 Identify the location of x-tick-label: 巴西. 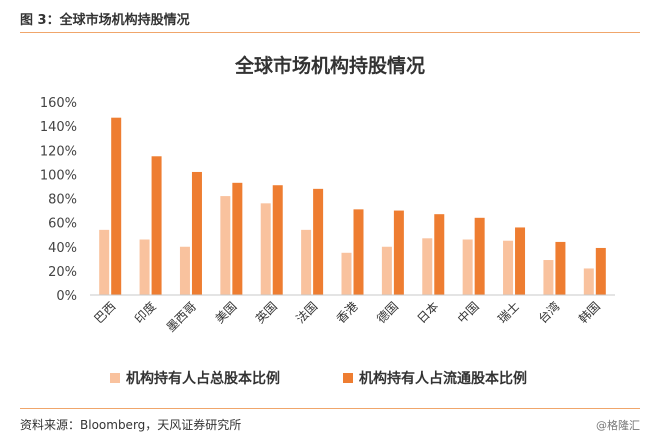
(104, 312).